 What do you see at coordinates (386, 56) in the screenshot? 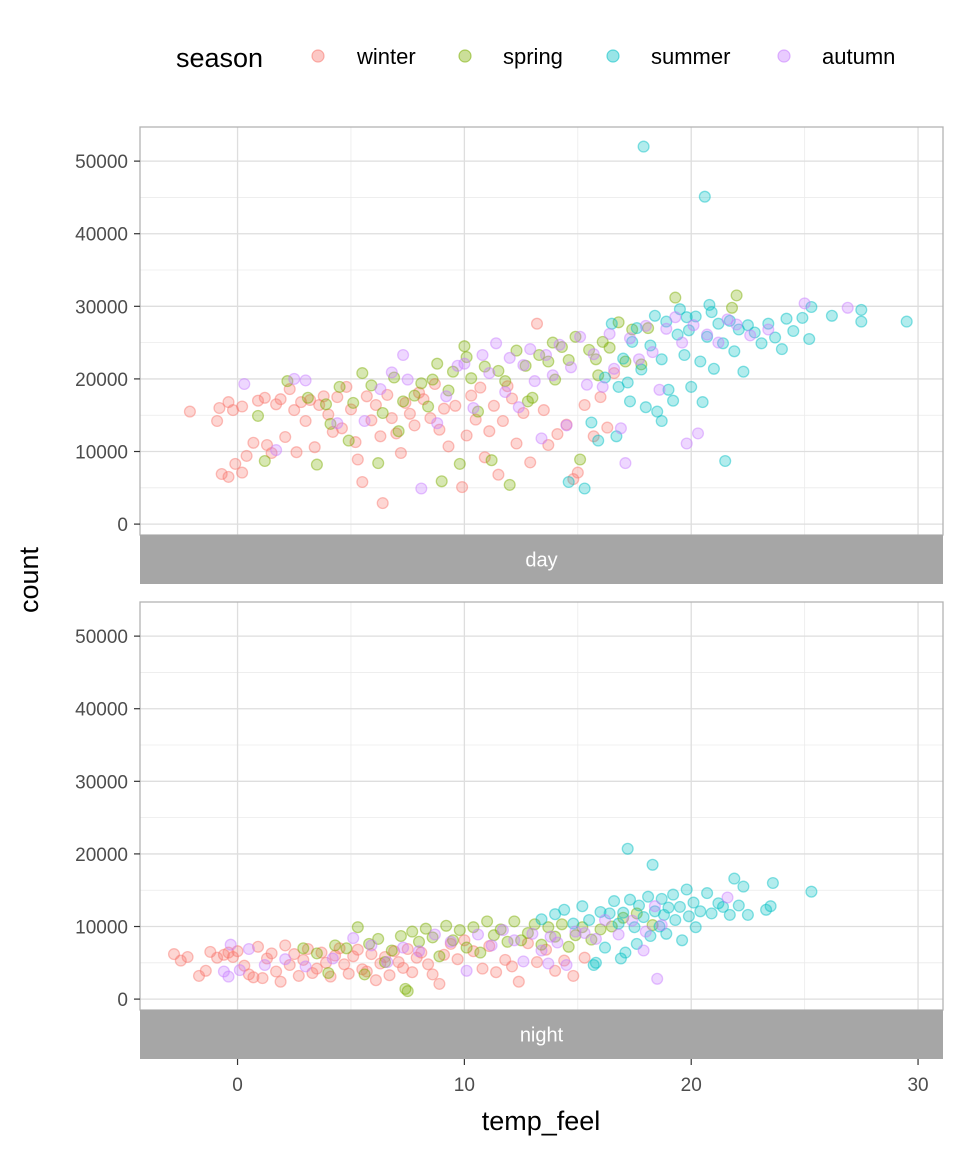
I see `legend-label-winter: winter` at bounding box center [386, 56].